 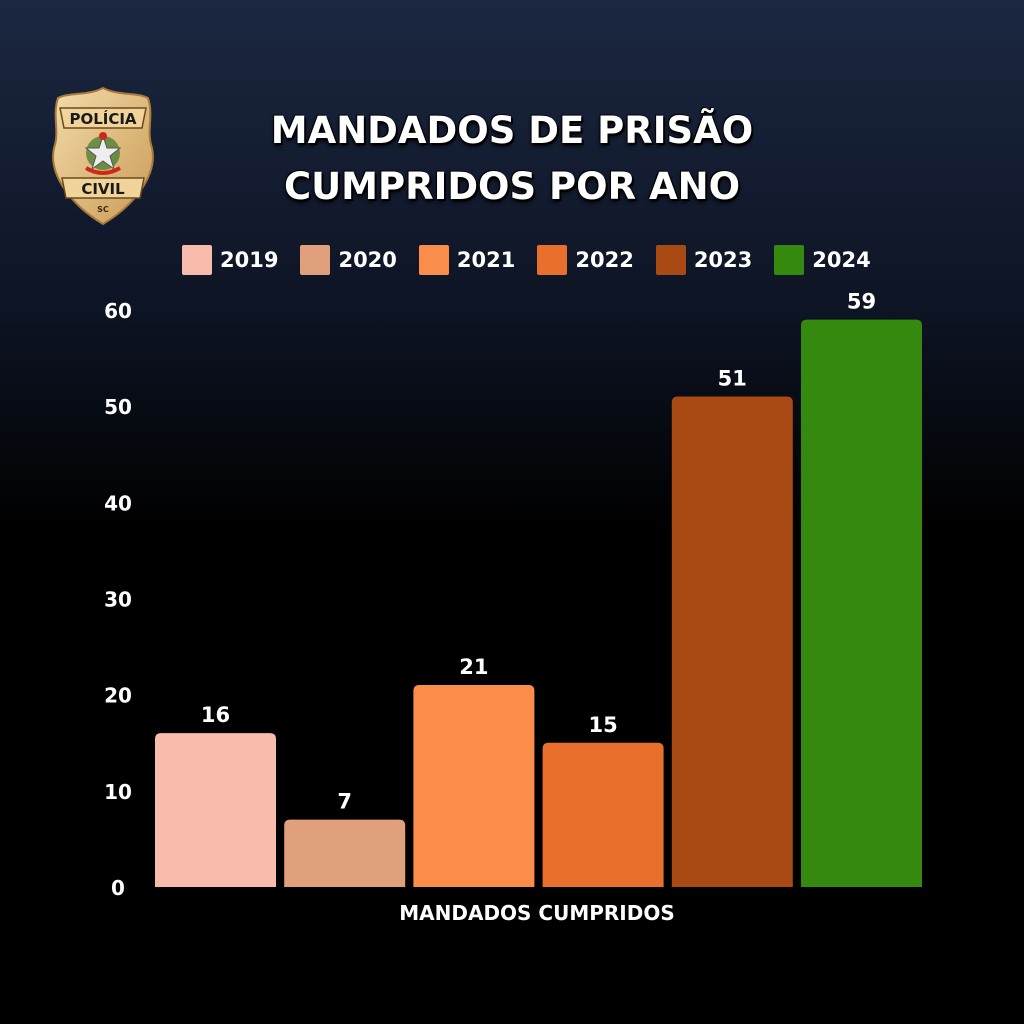 What do you see at coordinates (604, 260) in the screenshot?
I see `legend-label: 2022` at bounding box center [604, 260].